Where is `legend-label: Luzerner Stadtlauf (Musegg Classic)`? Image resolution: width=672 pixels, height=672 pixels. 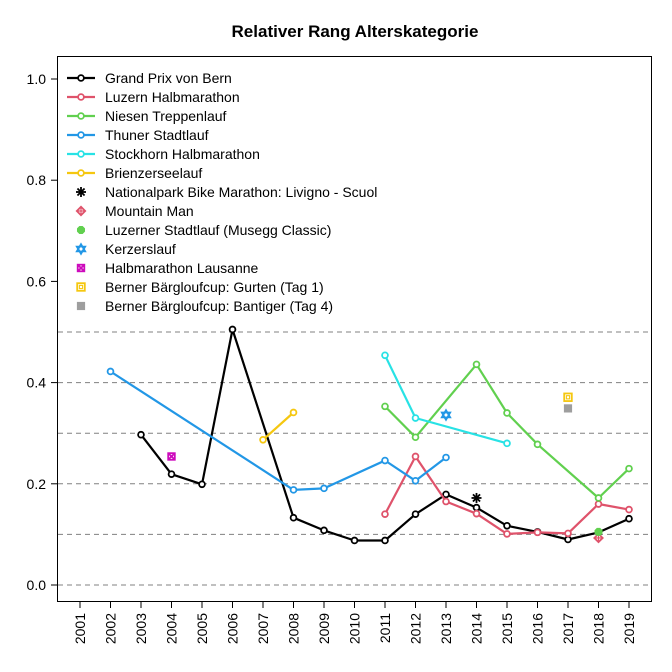 legend-label: Luzerner Stadtlauf (Musegg Classic) is located at coordinates (218, 230).